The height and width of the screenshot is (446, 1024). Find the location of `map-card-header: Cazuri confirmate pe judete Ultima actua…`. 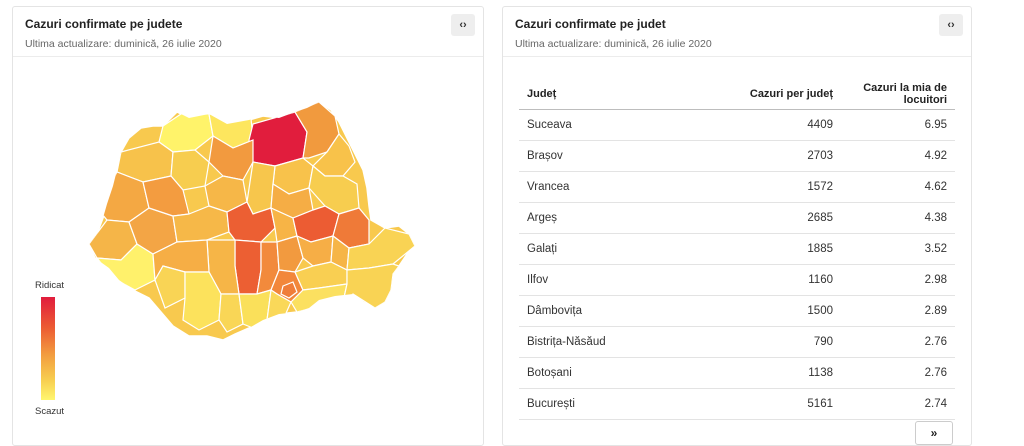

map-card-header: Cazuri confirmate pe judete Ultima actua… is located at coordinates (248, 32).